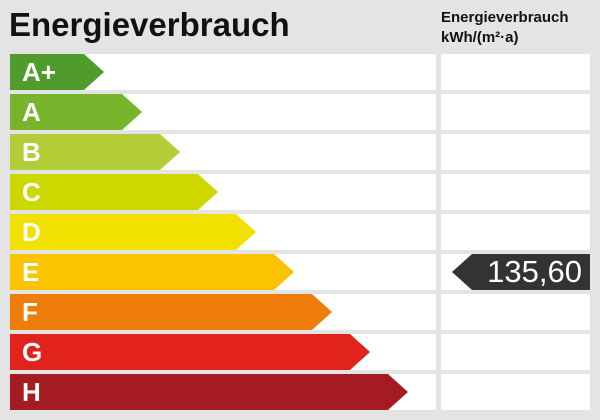 Image resolution: width=600 pixels, height=420 pixels. Describe the element at coordinates (480, 37) in the screenshot. I see `column-header-unit: kWh/(m²·a)` at that location.